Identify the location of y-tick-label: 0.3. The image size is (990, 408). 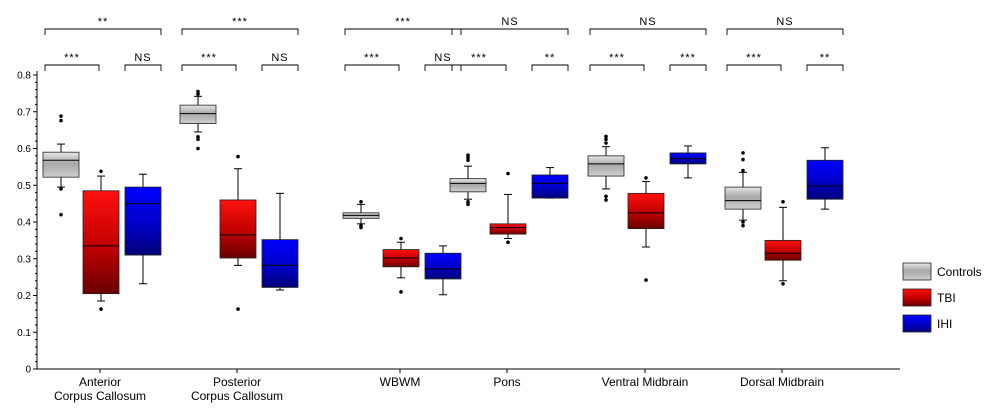
(24, 259).